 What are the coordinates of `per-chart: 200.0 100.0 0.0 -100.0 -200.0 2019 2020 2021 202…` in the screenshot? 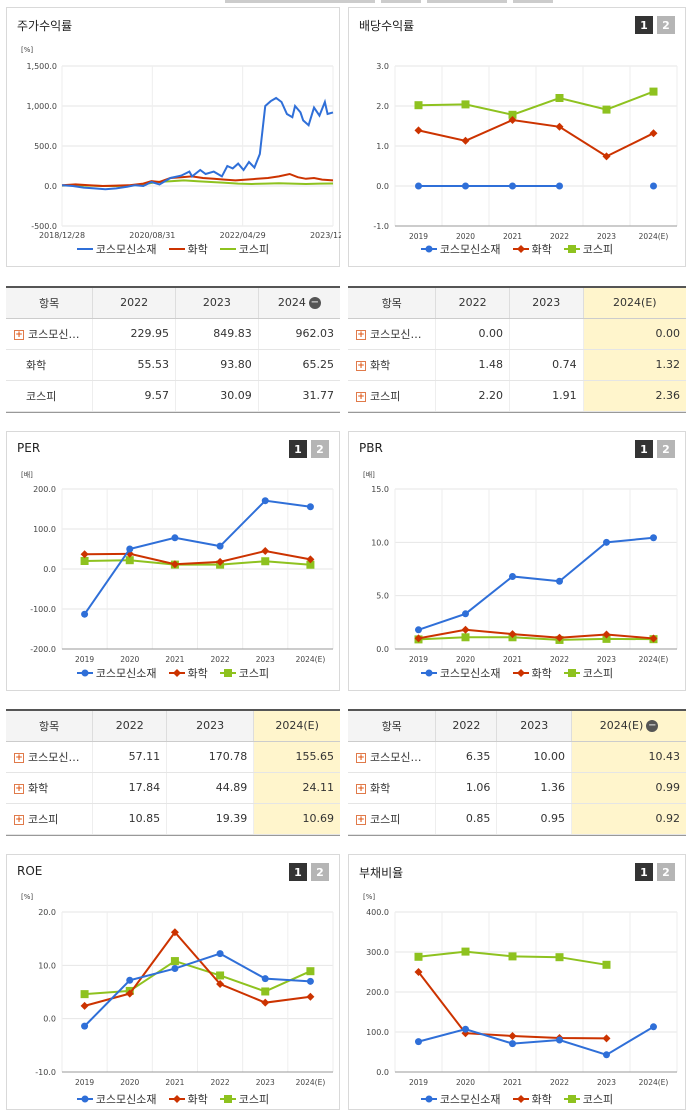 It's located at (174, 562).